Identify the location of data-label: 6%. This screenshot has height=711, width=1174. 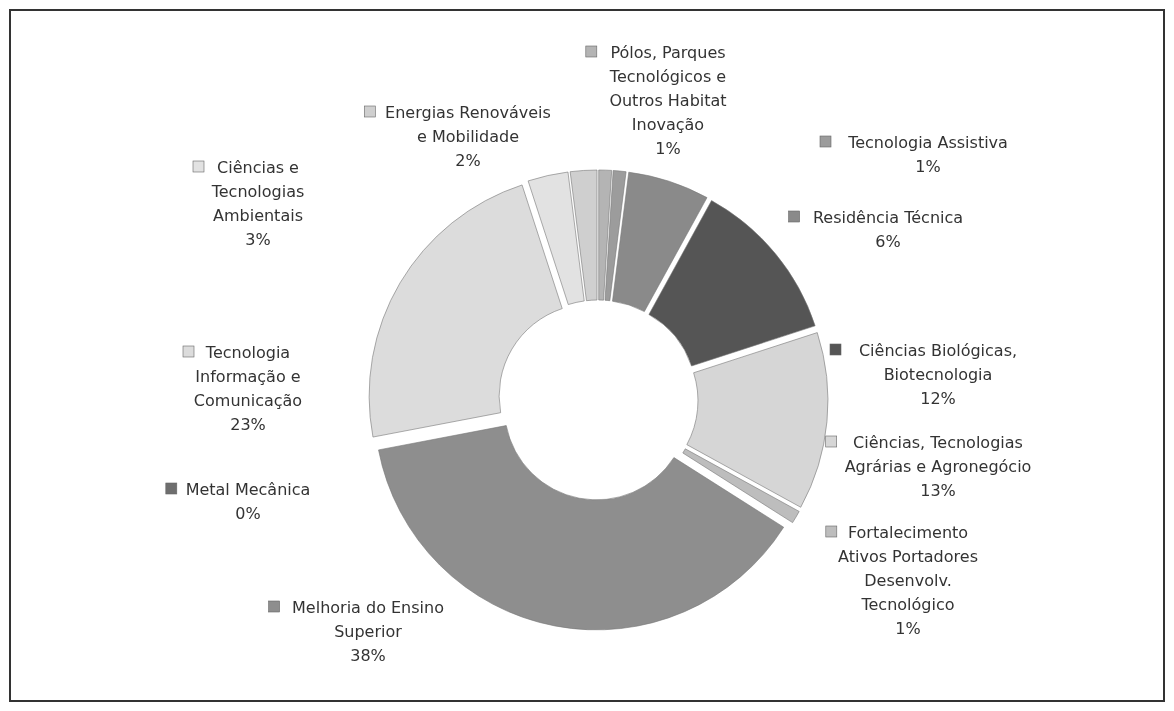
(888, 241).